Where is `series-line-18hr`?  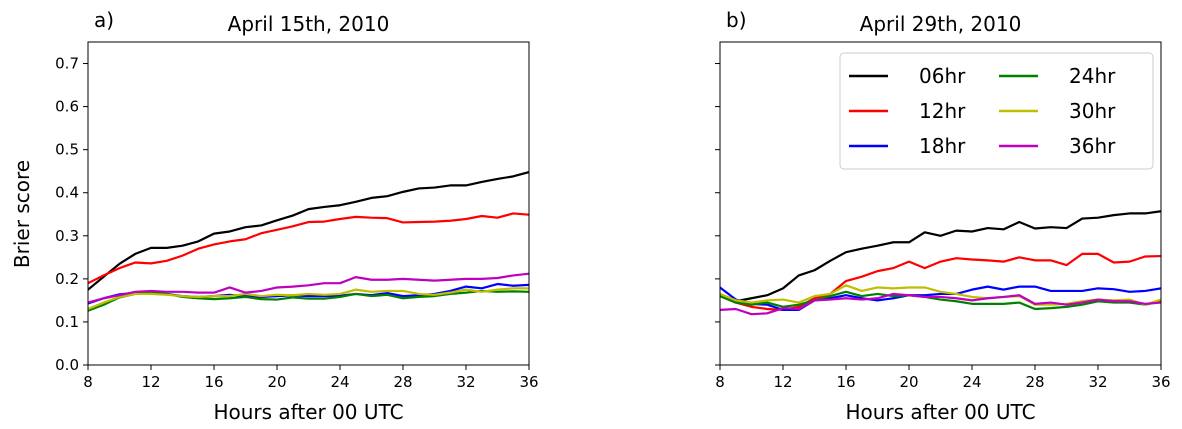
series-line-18hr is located at coordinates (940, 298).